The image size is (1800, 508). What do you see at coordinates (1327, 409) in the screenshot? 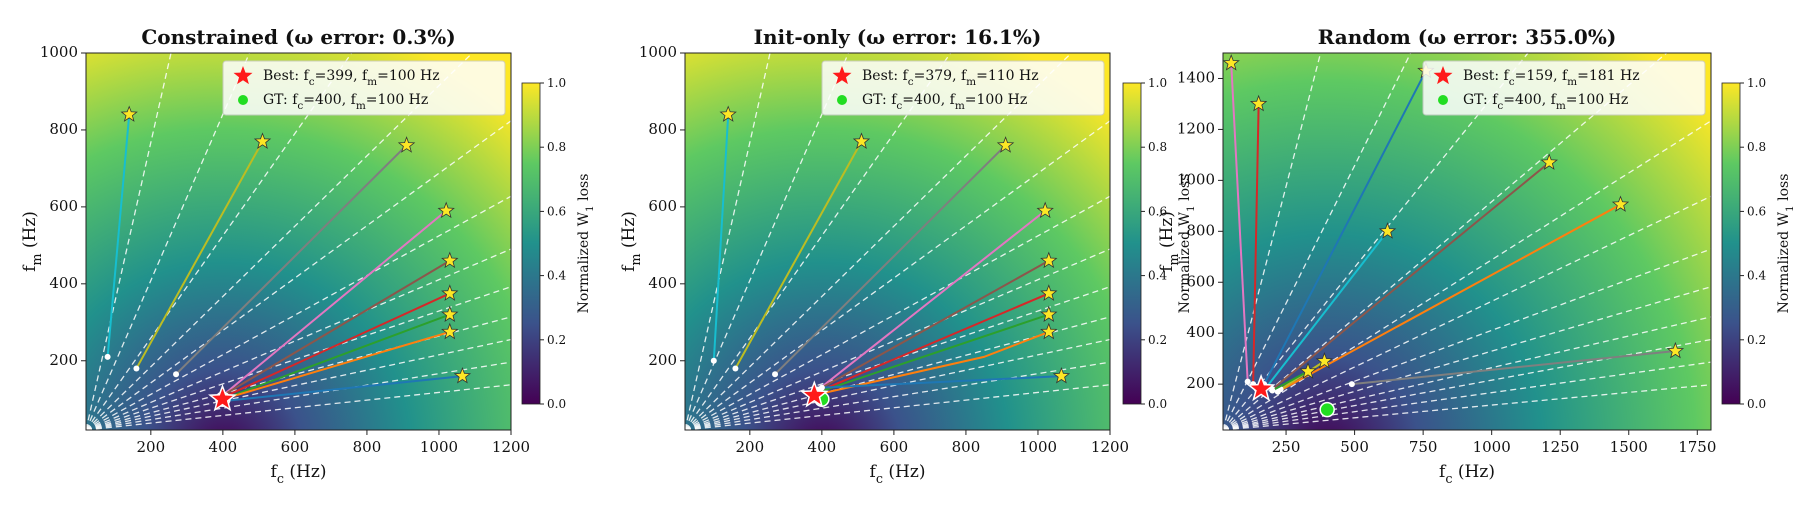
I see `gt-point` at bounding box center [1327, 409].